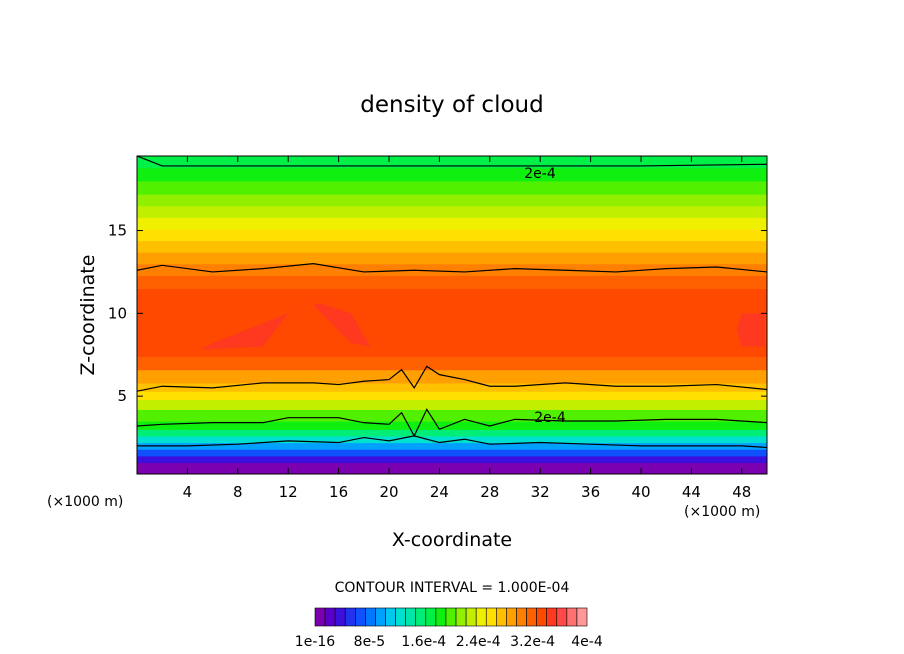 The height and width of the screenshot is (654, 904). What do you see at coordinates (452, 588) in the screenshot?
I see `contour-interval-text: CONTOUR INTERVAL = 1.000E-04` at bounding box center [452, 588].